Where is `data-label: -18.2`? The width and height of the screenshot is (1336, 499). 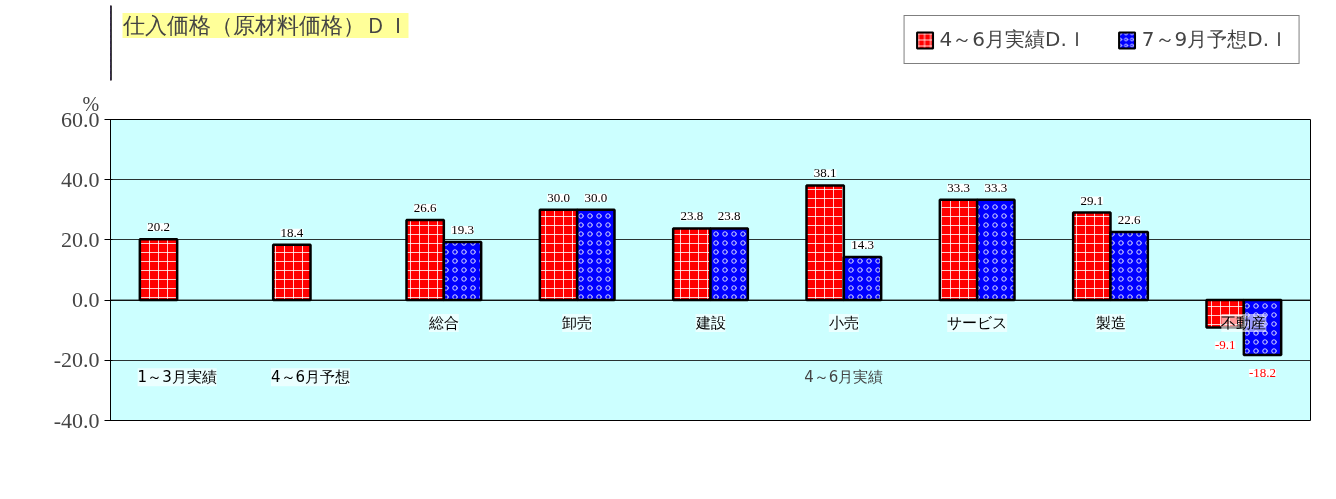
data-label: -18.2 is located at coordinates (1262, 372).